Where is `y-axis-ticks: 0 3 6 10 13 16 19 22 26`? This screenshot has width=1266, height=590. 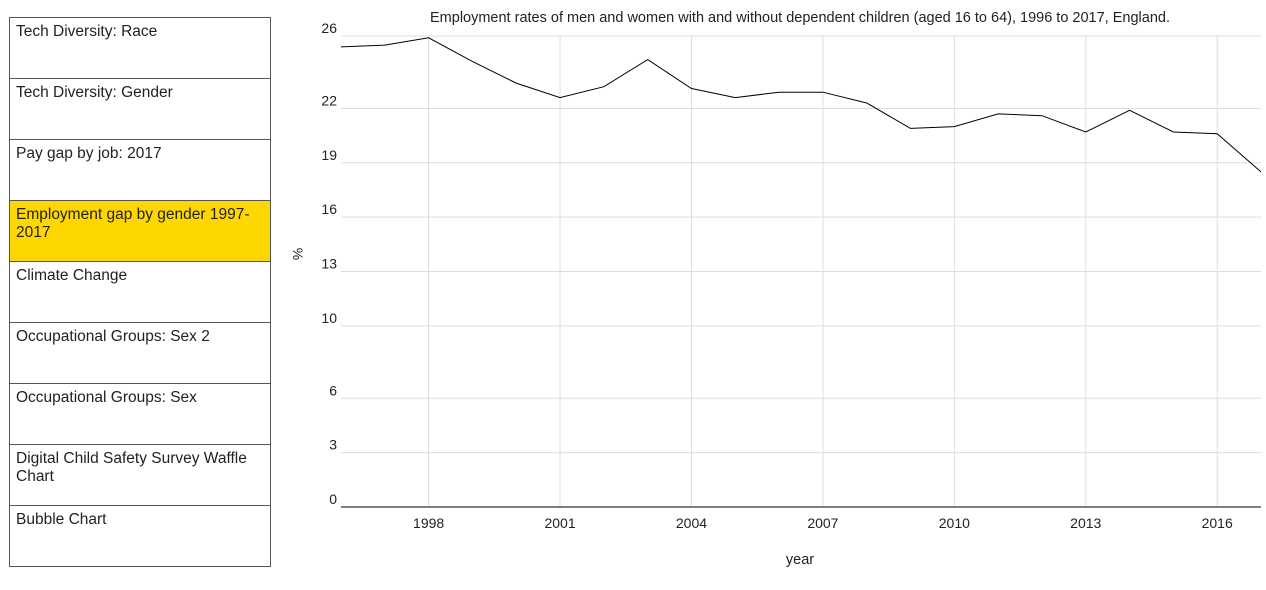
y-axis-ticks: 0 3 6 10 13 16 19 22 26 is located at coordinates (329, 263).